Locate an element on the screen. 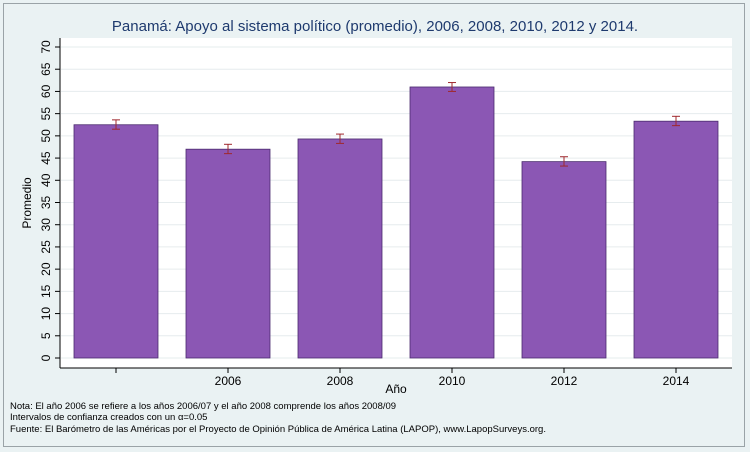 This screenshot has height=452, width=750. y-tick-label: 35 is located at coordinates (46, 203).